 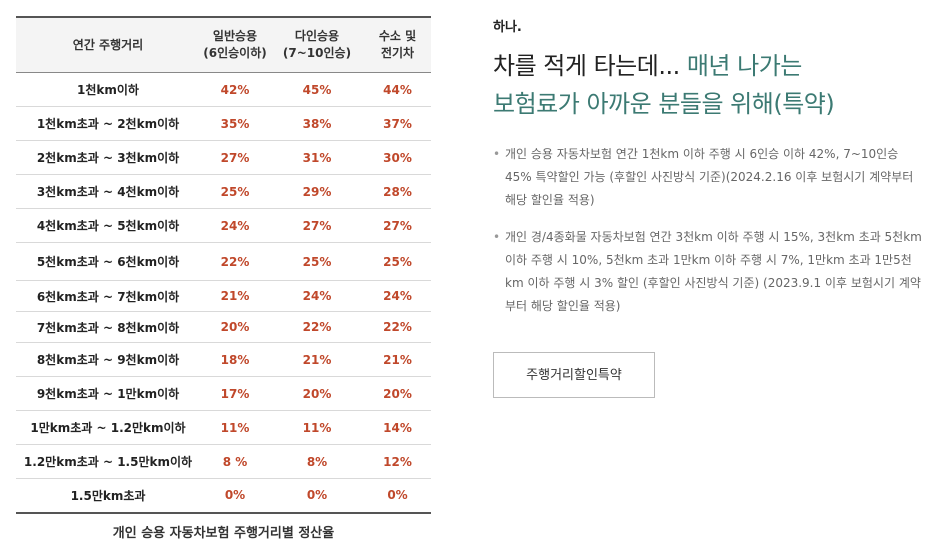 I want to click on general-rate-cell: 42%, so click(x=235, y=89).